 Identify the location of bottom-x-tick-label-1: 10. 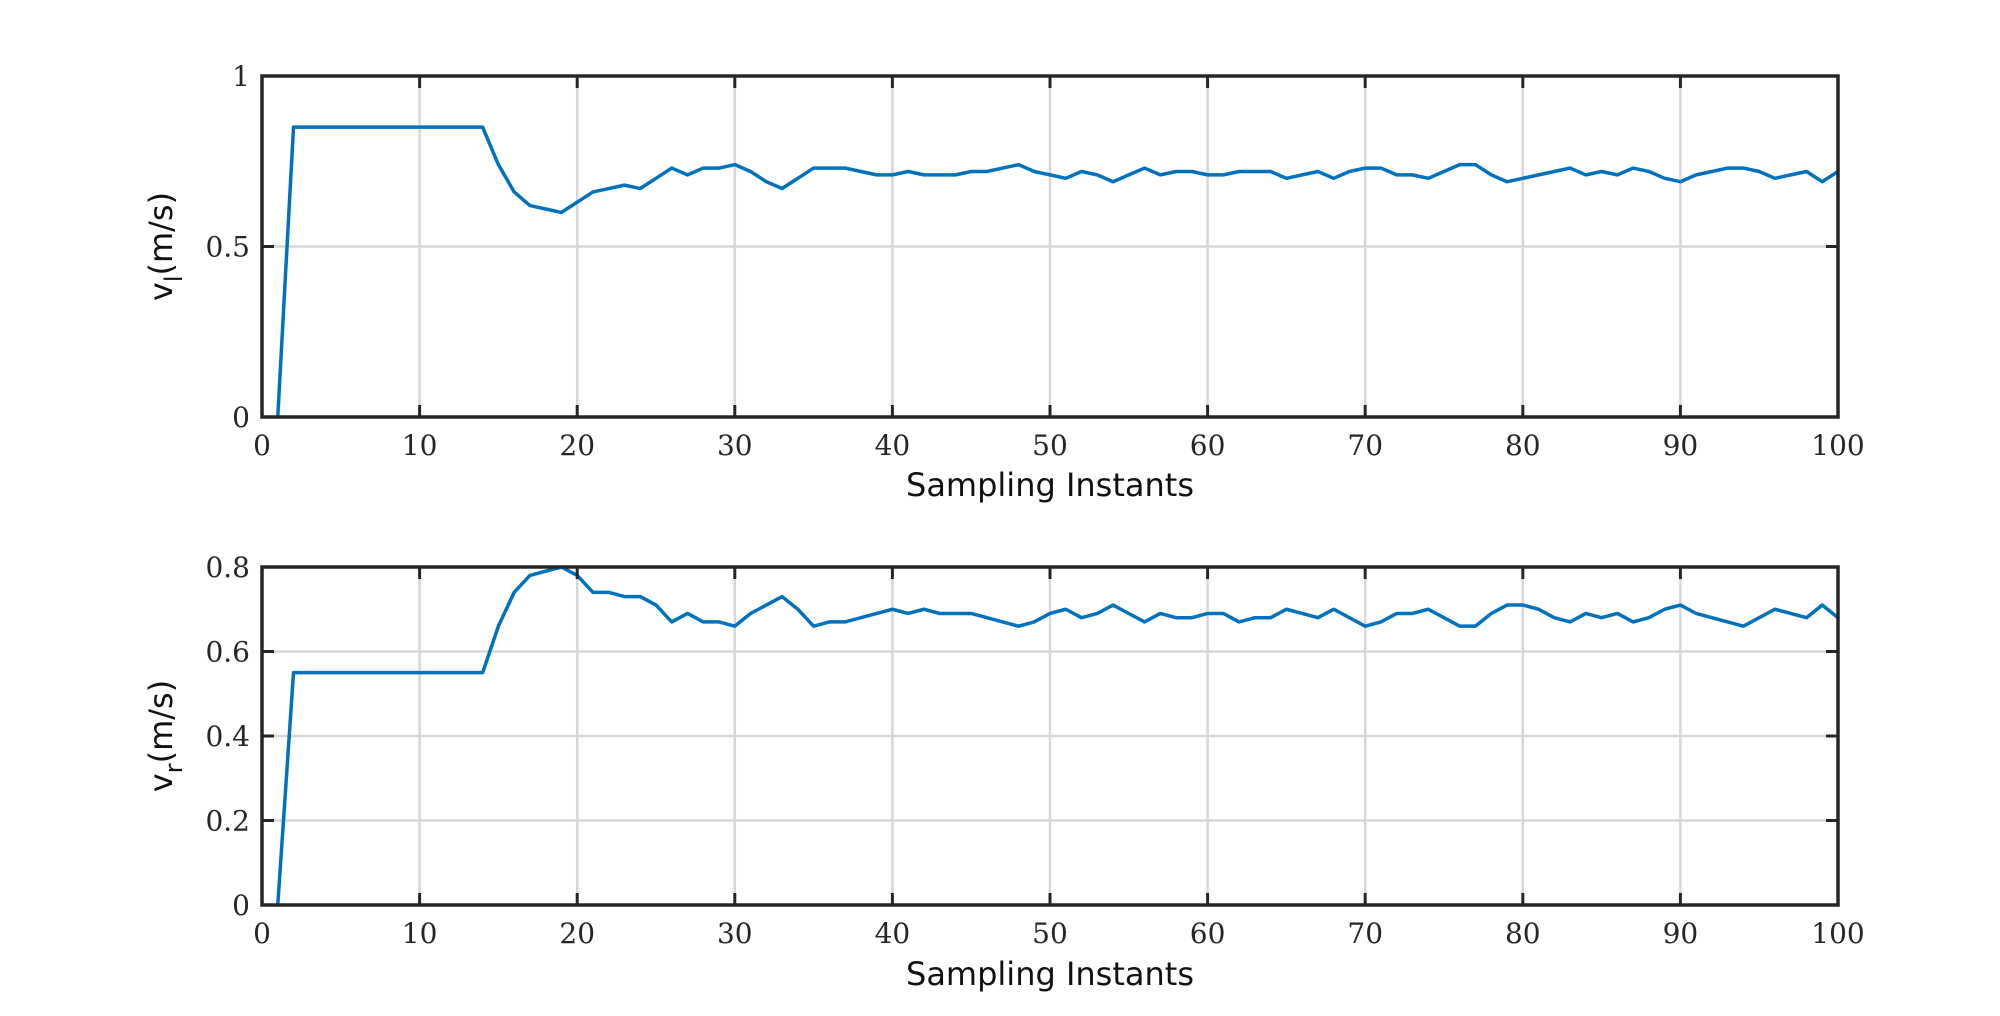
(420, 933).